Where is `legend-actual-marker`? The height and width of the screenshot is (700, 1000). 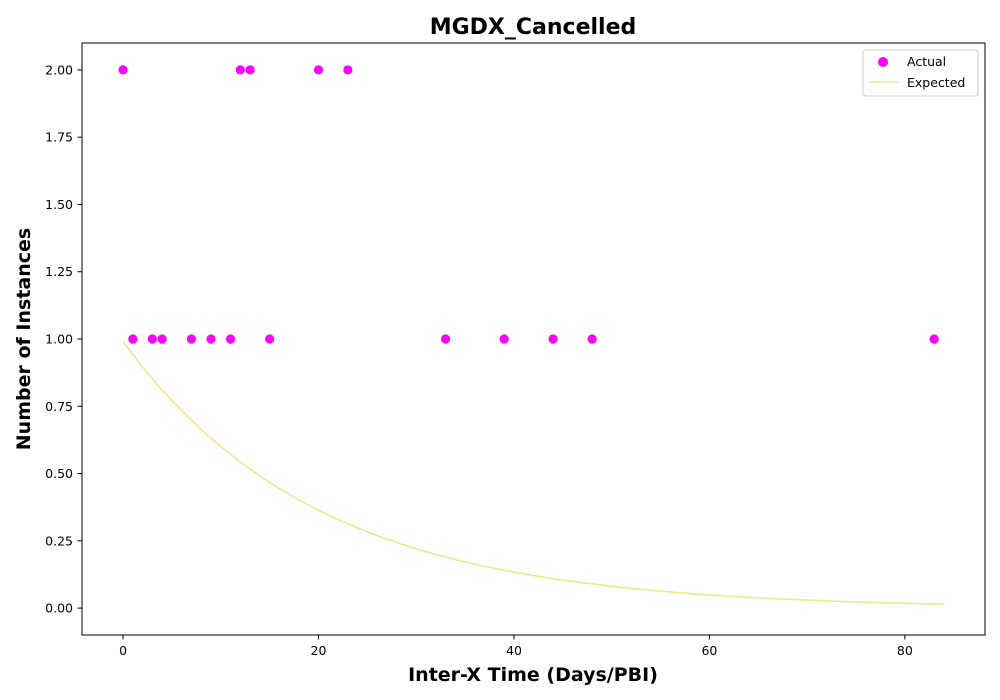
legend-actual-marker is located at coordinates (883, 62).